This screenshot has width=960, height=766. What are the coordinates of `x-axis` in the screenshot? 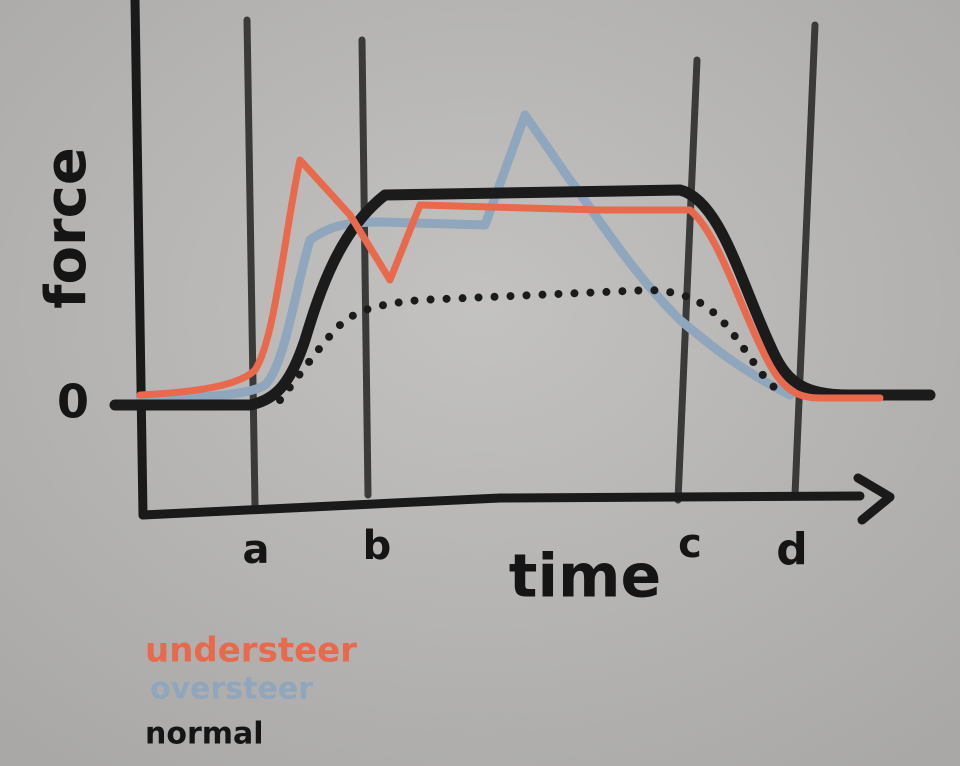 It's located at (501, 505).